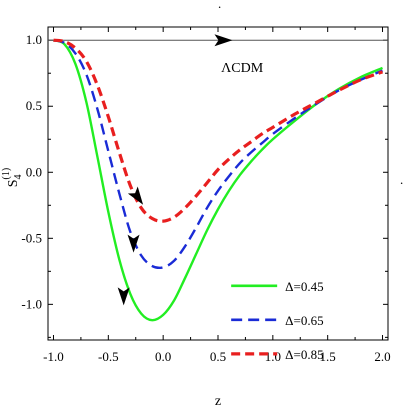  What do you see at coordinates (31, 303) in the screenshot?
I see `y-tick-label: -1.0` at bounding box center [31, 303].